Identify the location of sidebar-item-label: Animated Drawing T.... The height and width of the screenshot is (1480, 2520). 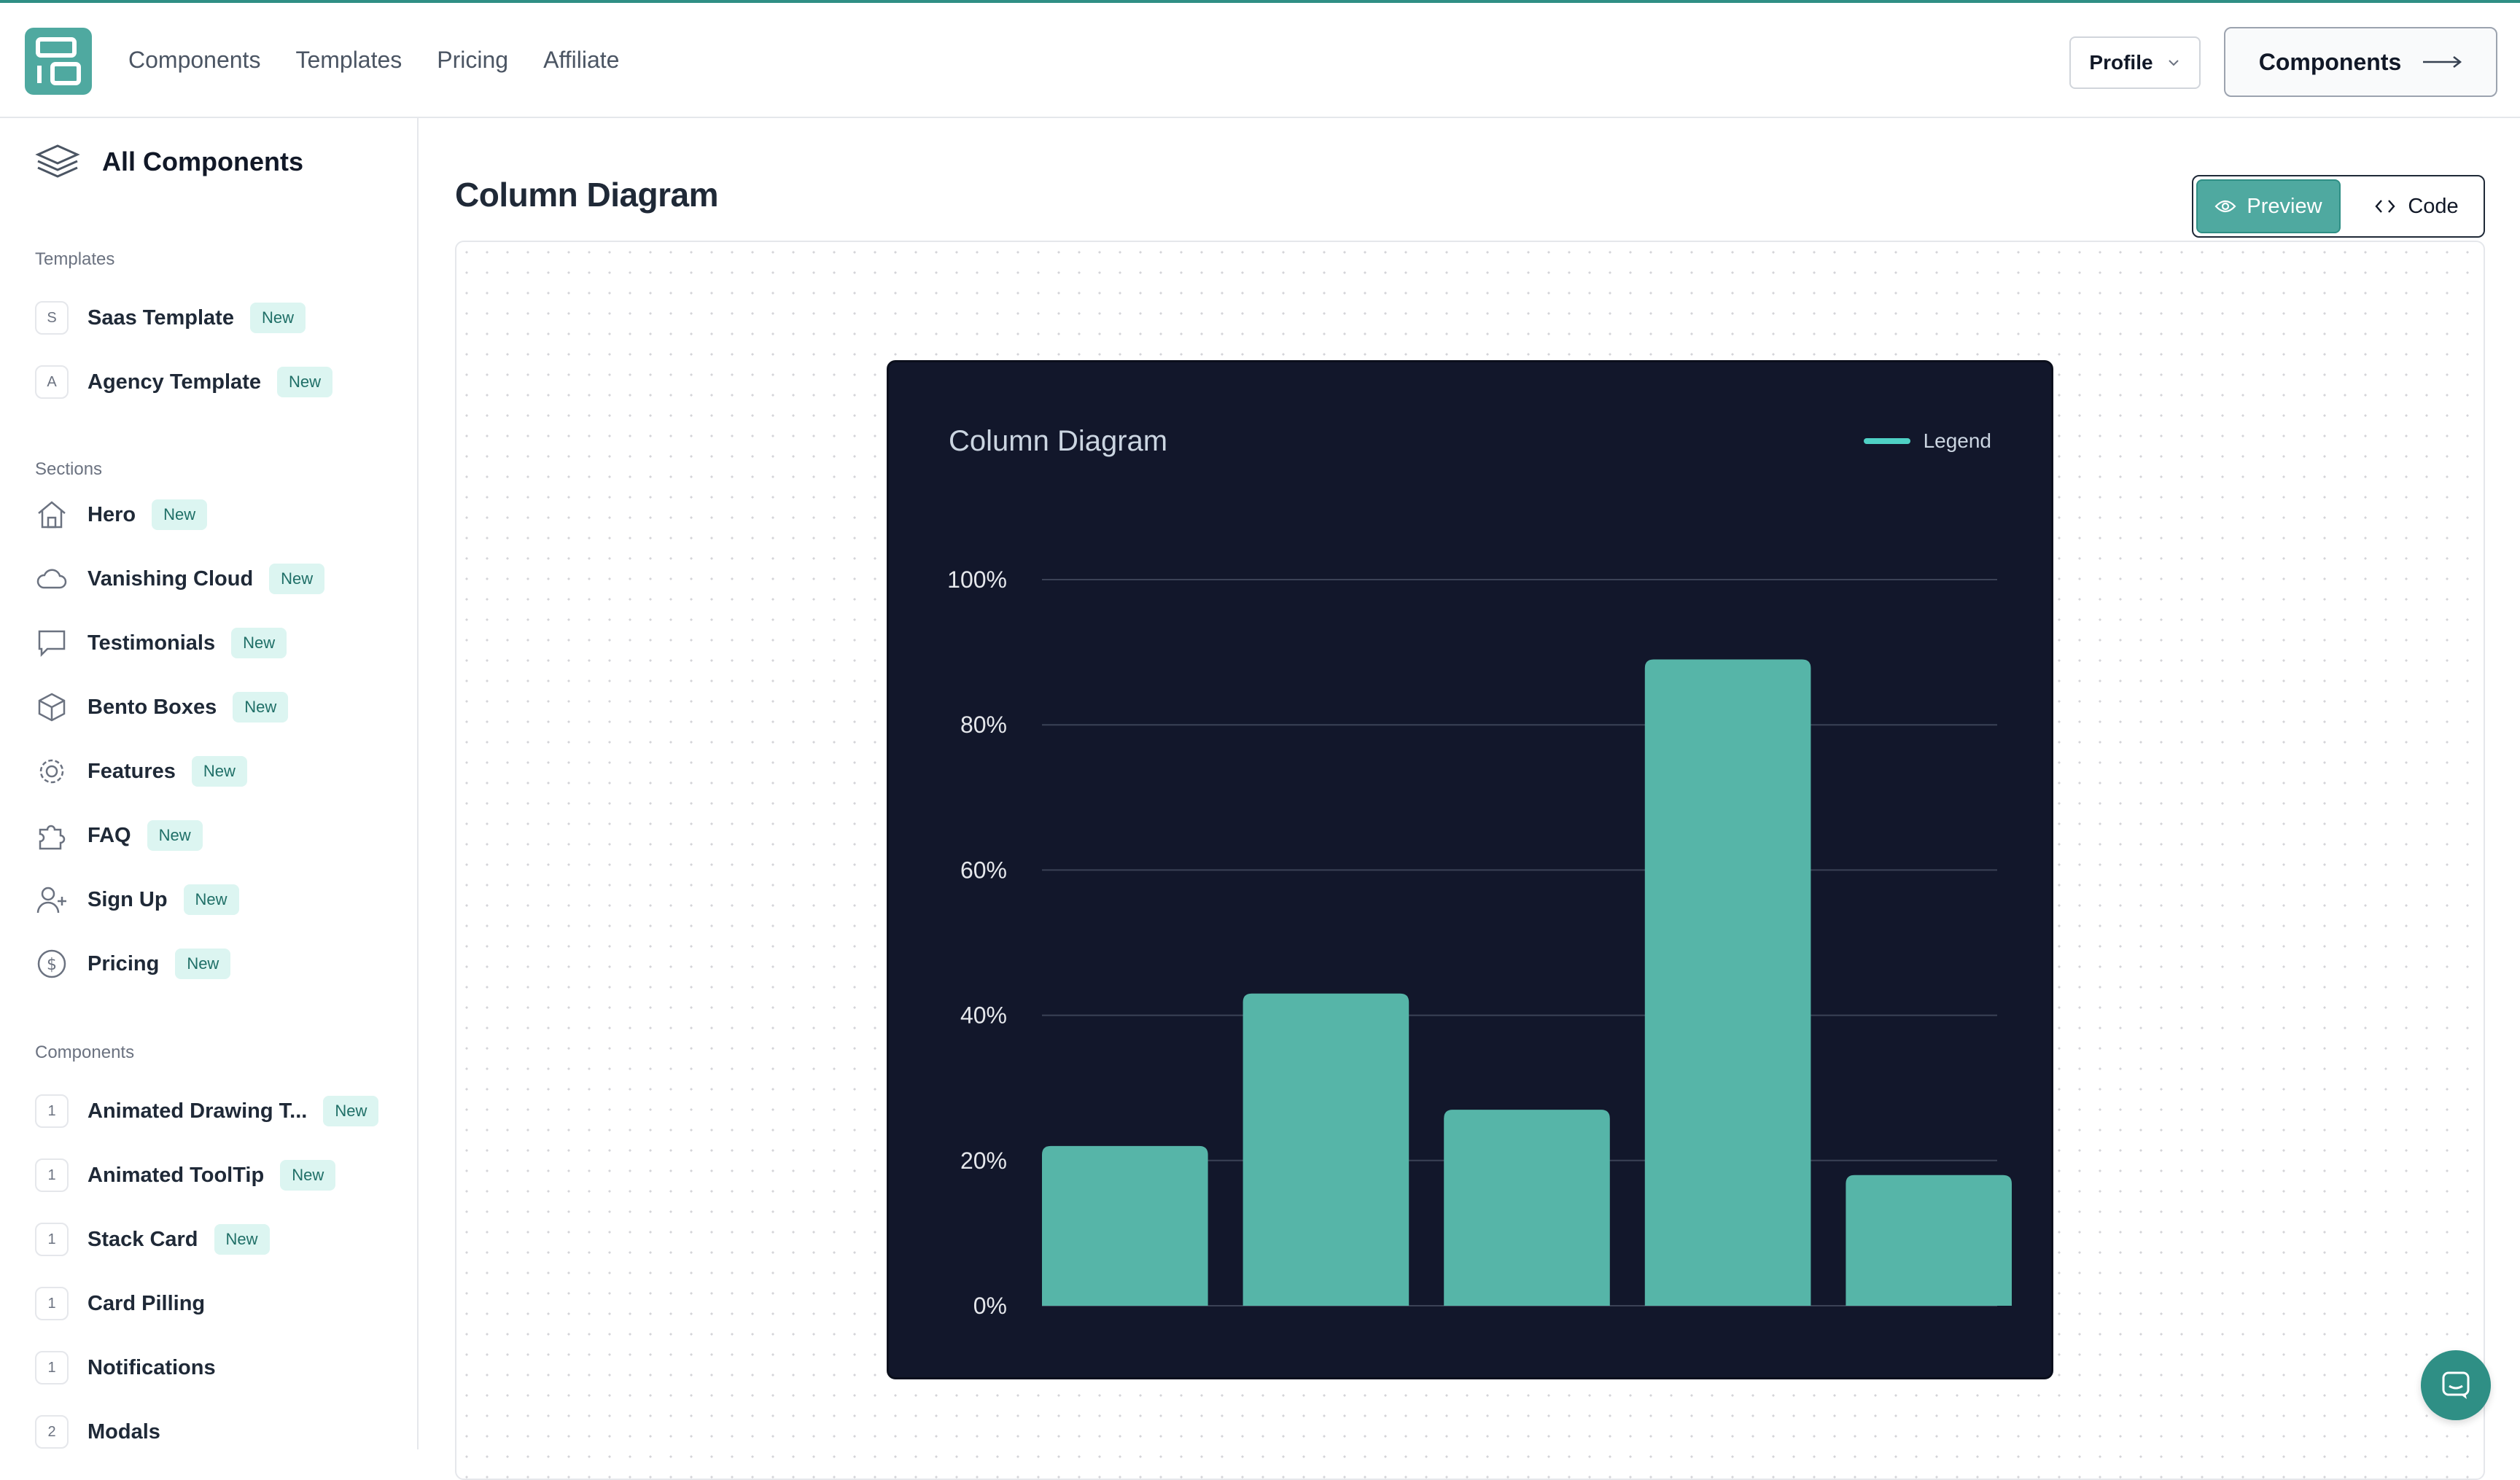
(198, 1111).